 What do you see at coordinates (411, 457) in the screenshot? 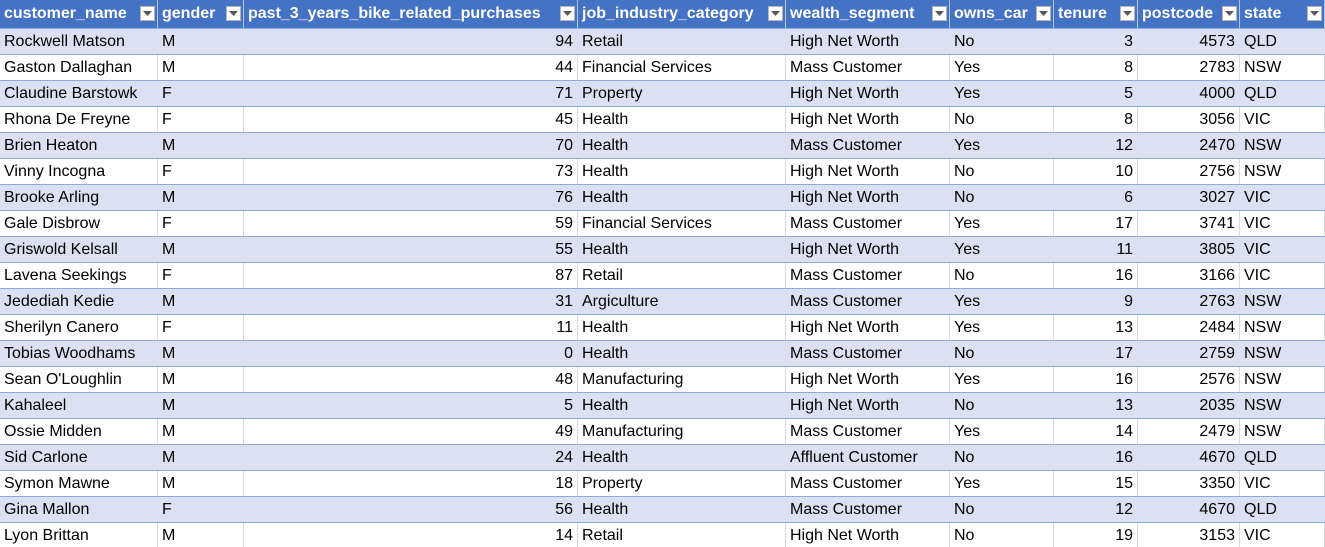
I see `cell-bike-purchases: 24` at bounding box center [411, 457].